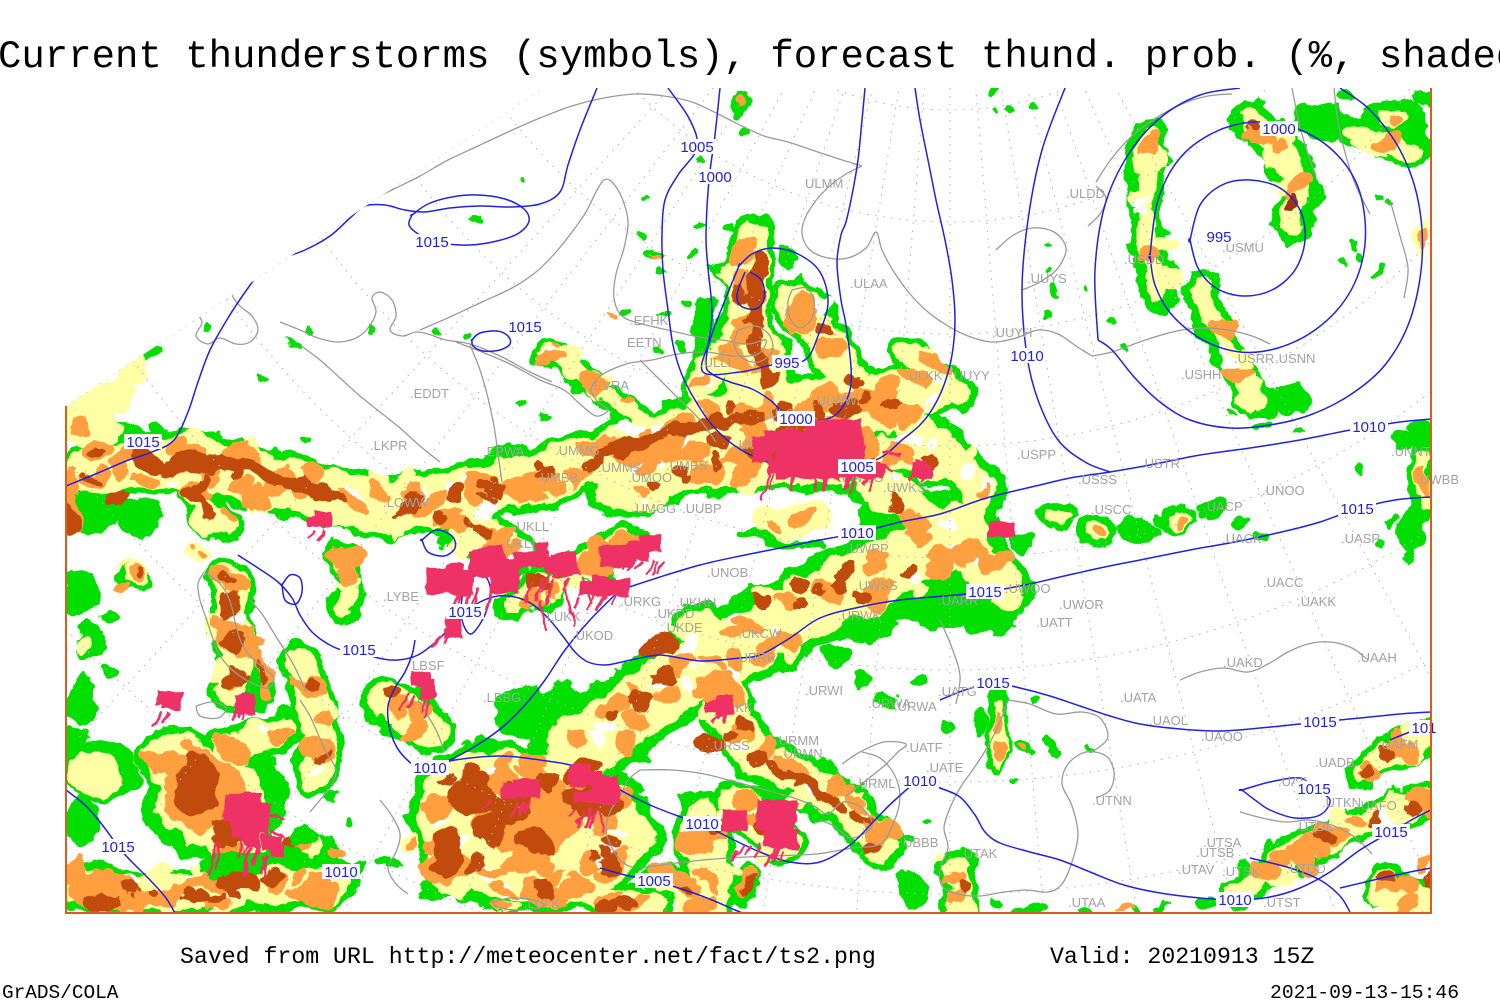  I want to click on svg-text: .UUYS, so click(1047, 278).